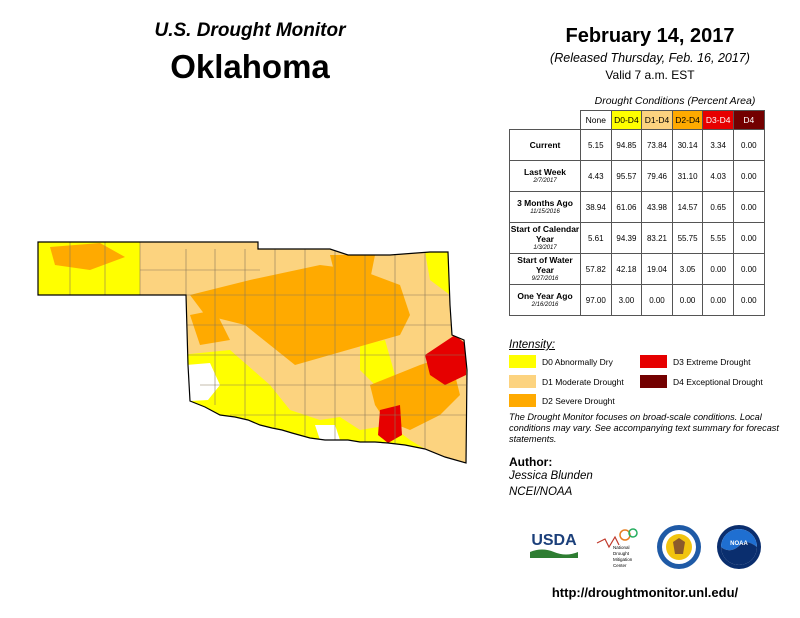 This screenshot has height=618, width=800. I want to click on table-cell: 30.14, so click(687, 145).